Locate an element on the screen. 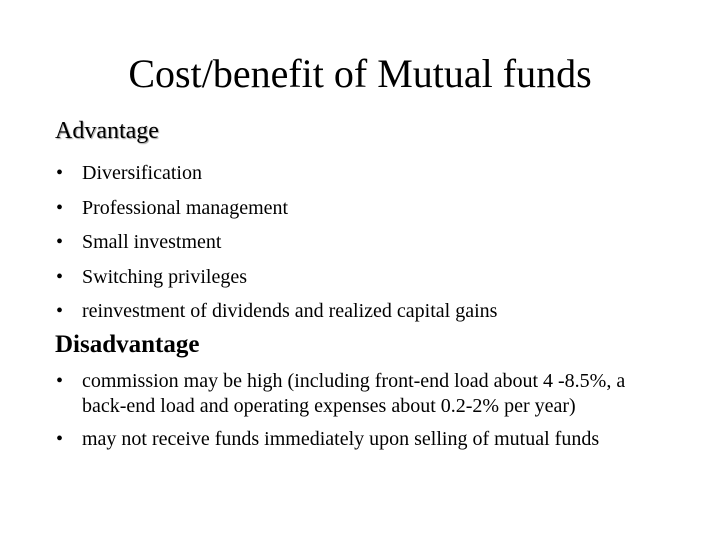  disadvantage-heading: Disadvantage is located at coordinates (127, 344).